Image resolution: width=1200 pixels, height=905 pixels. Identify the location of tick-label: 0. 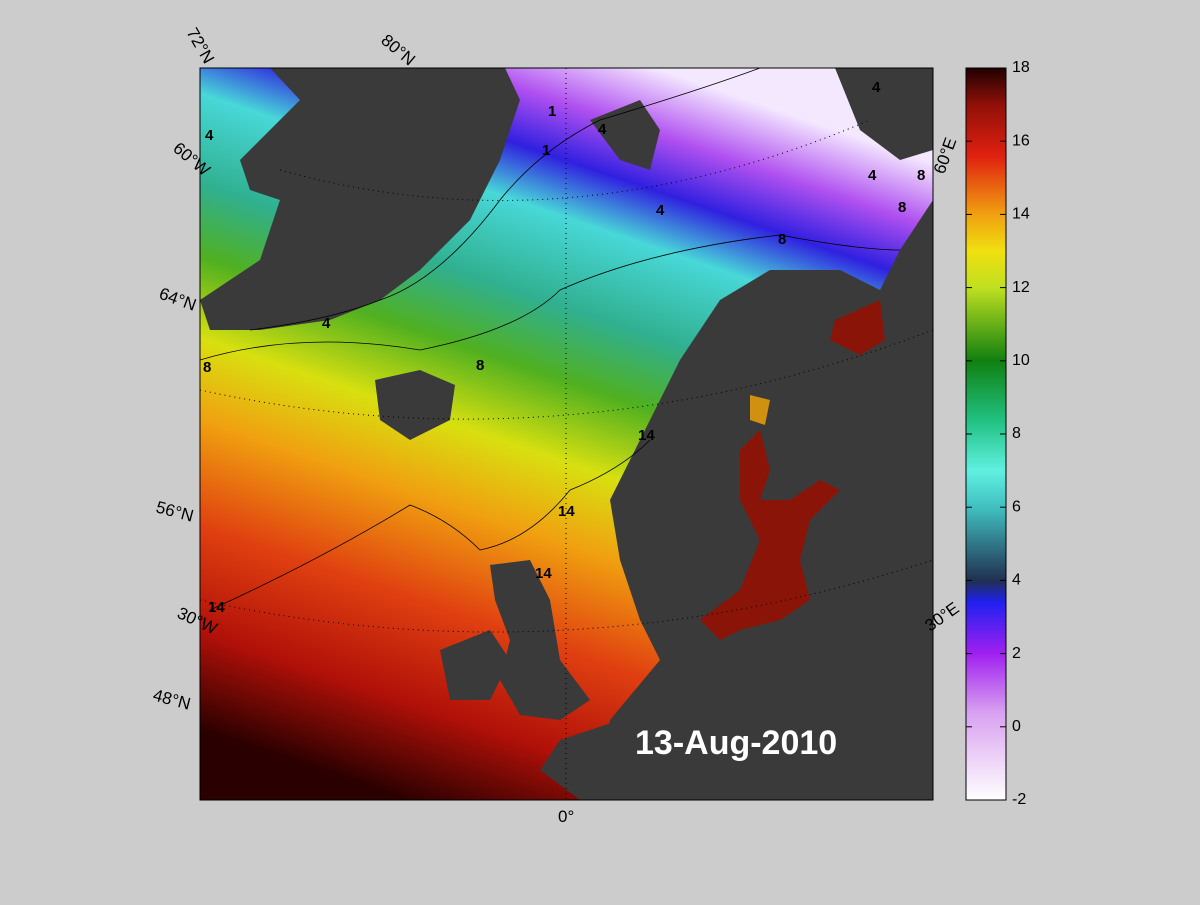
(1016, 726).